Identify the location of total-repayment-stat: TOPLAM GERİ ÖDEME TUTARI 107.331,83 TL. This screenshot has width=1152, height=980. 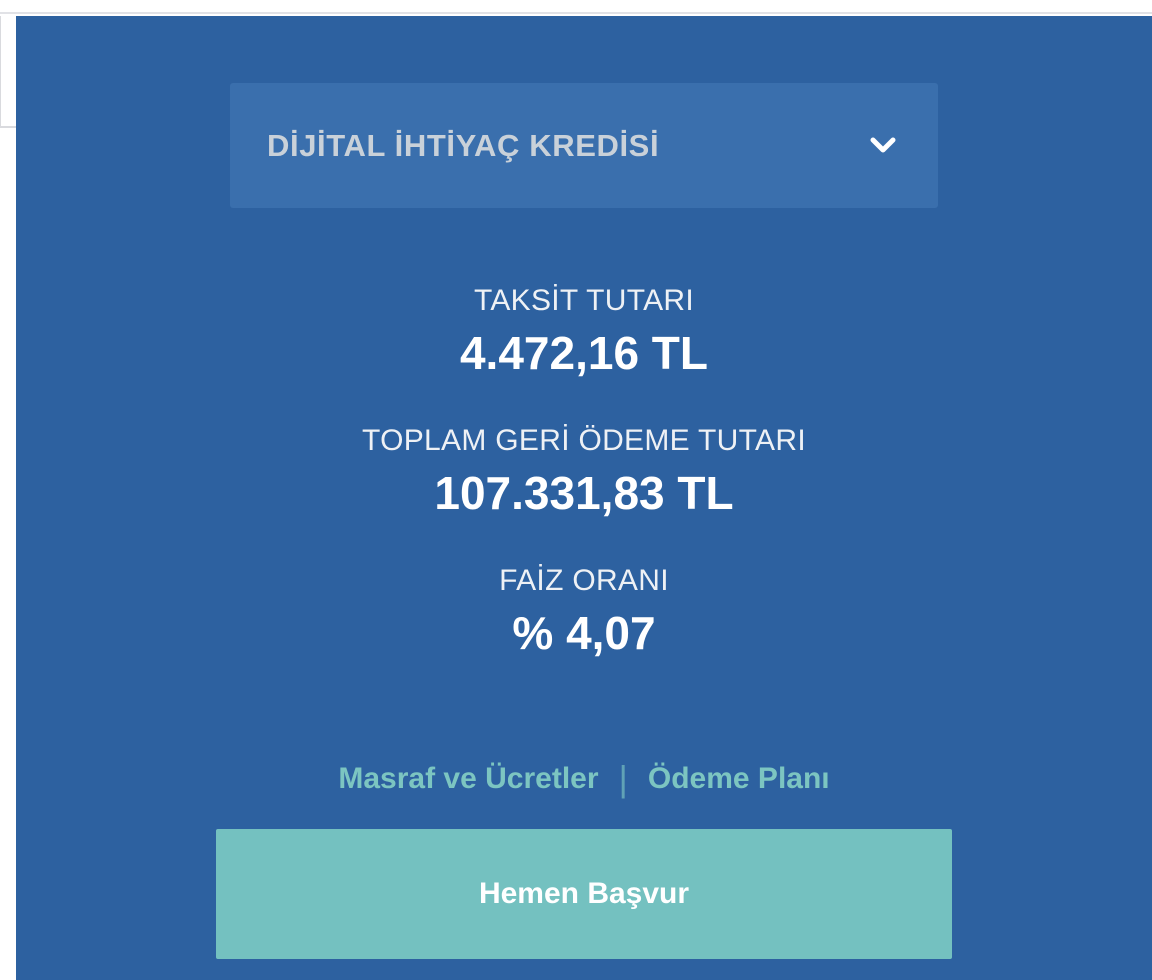
(584, 471).